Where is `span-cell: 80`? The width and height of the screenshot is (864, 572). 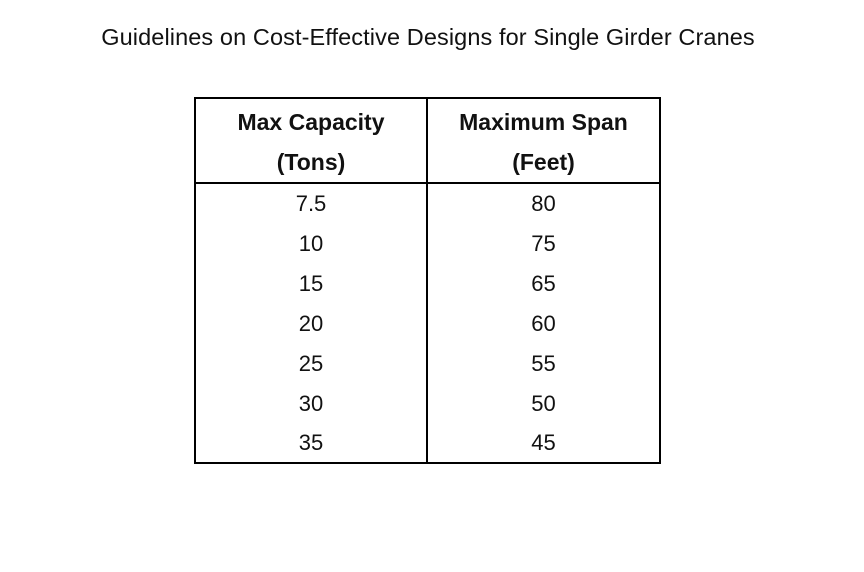 span-cell: 80 is located at coordinates (543, 203).